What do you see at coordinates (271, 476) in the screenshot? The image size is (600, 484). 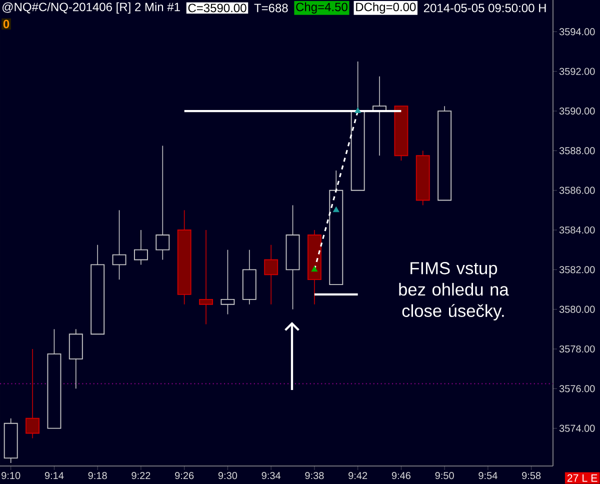 I see `x-tick-label: 9:34` at bounding box center [271, 476].